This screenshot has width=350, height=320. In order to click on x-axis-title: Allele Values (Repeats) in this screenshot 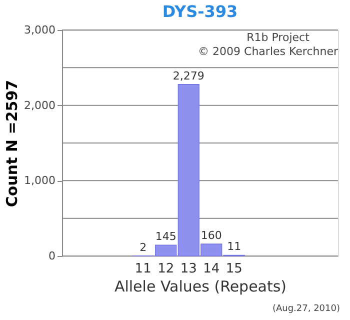, I will do `click(200, 287)`.